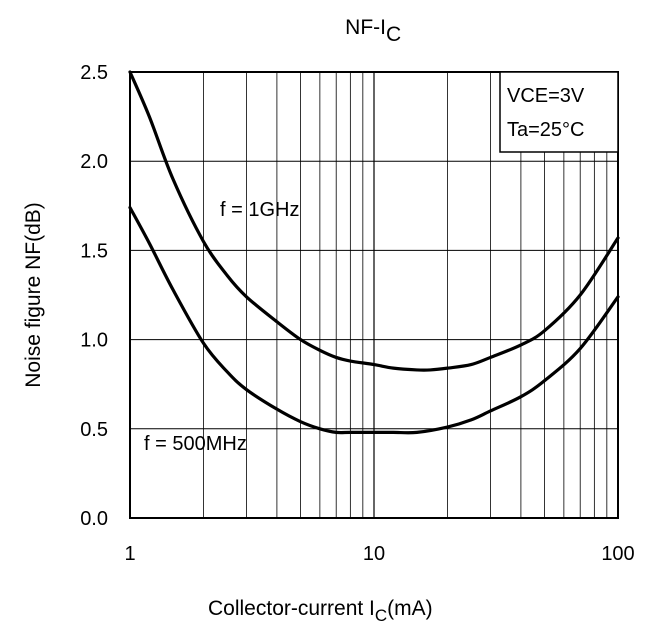 This screenshot has width=657, height=626. I want to click on conditions-box: VCE=3V Ta=25°C, so click(559, 112).